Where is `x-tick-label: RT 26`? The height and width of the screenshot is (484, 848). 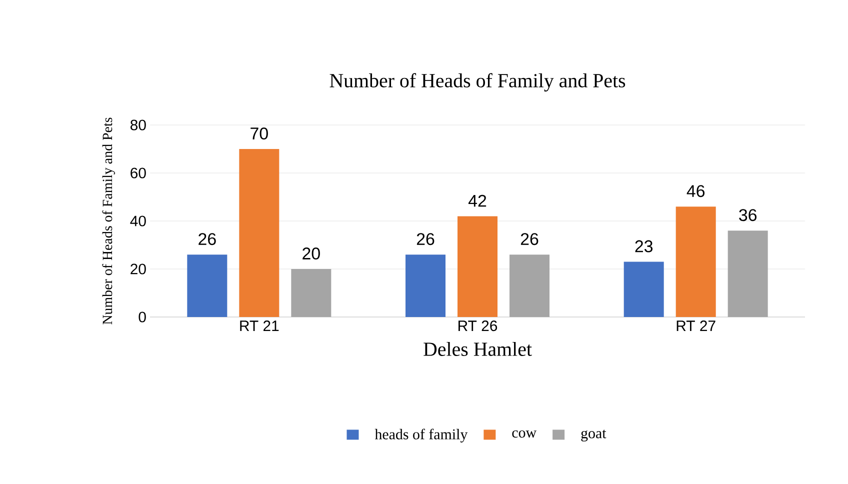 x-tick-label: RT 26 is located at coordinates (478, 326).